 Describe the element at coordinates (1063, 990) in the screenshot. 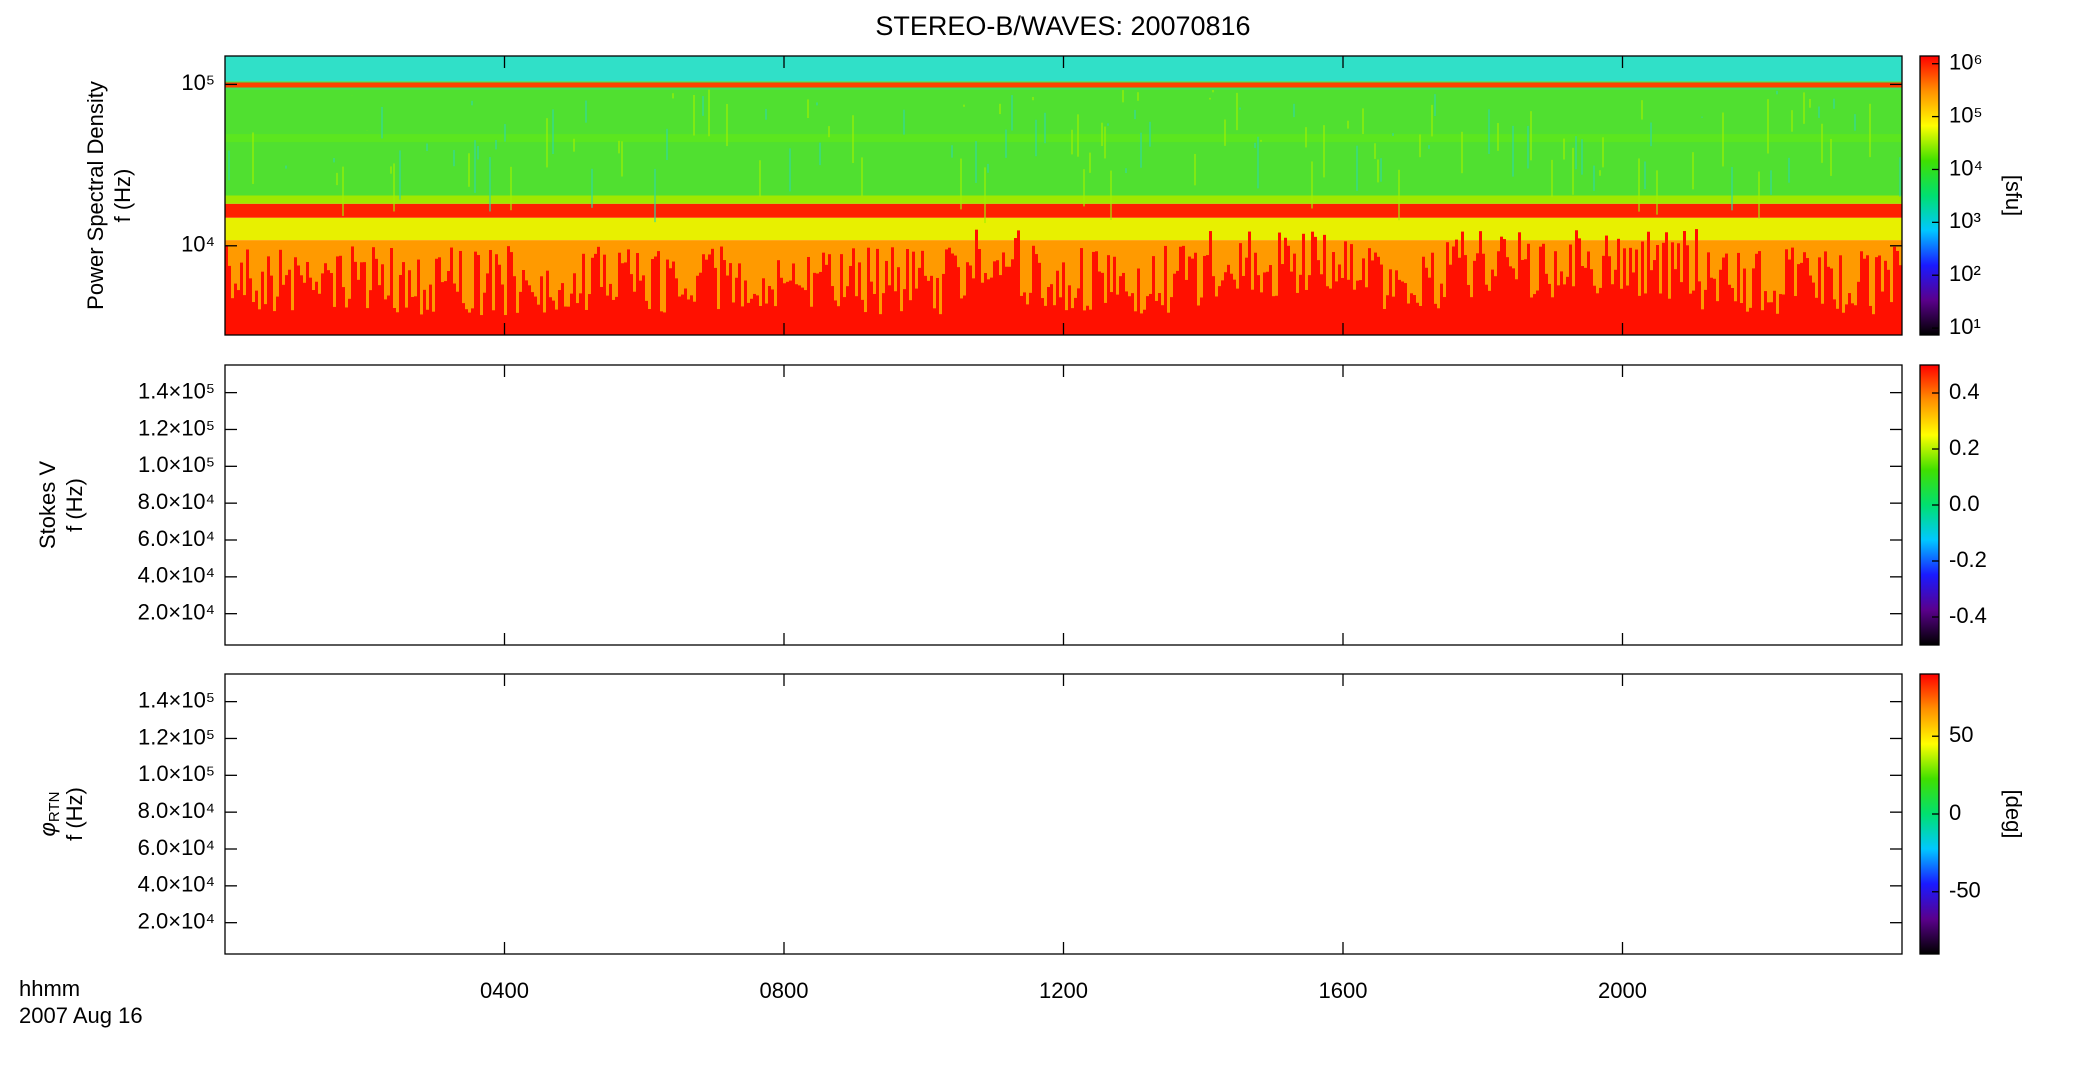

I see `x-tick-label: 1200` at that location.